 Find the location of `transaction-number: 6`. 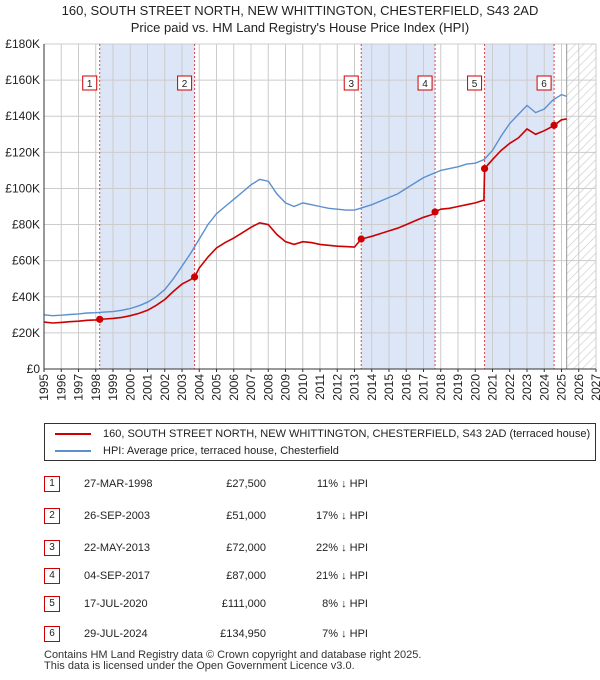

transaction-number: 6 is located at coordinates (52, 634).